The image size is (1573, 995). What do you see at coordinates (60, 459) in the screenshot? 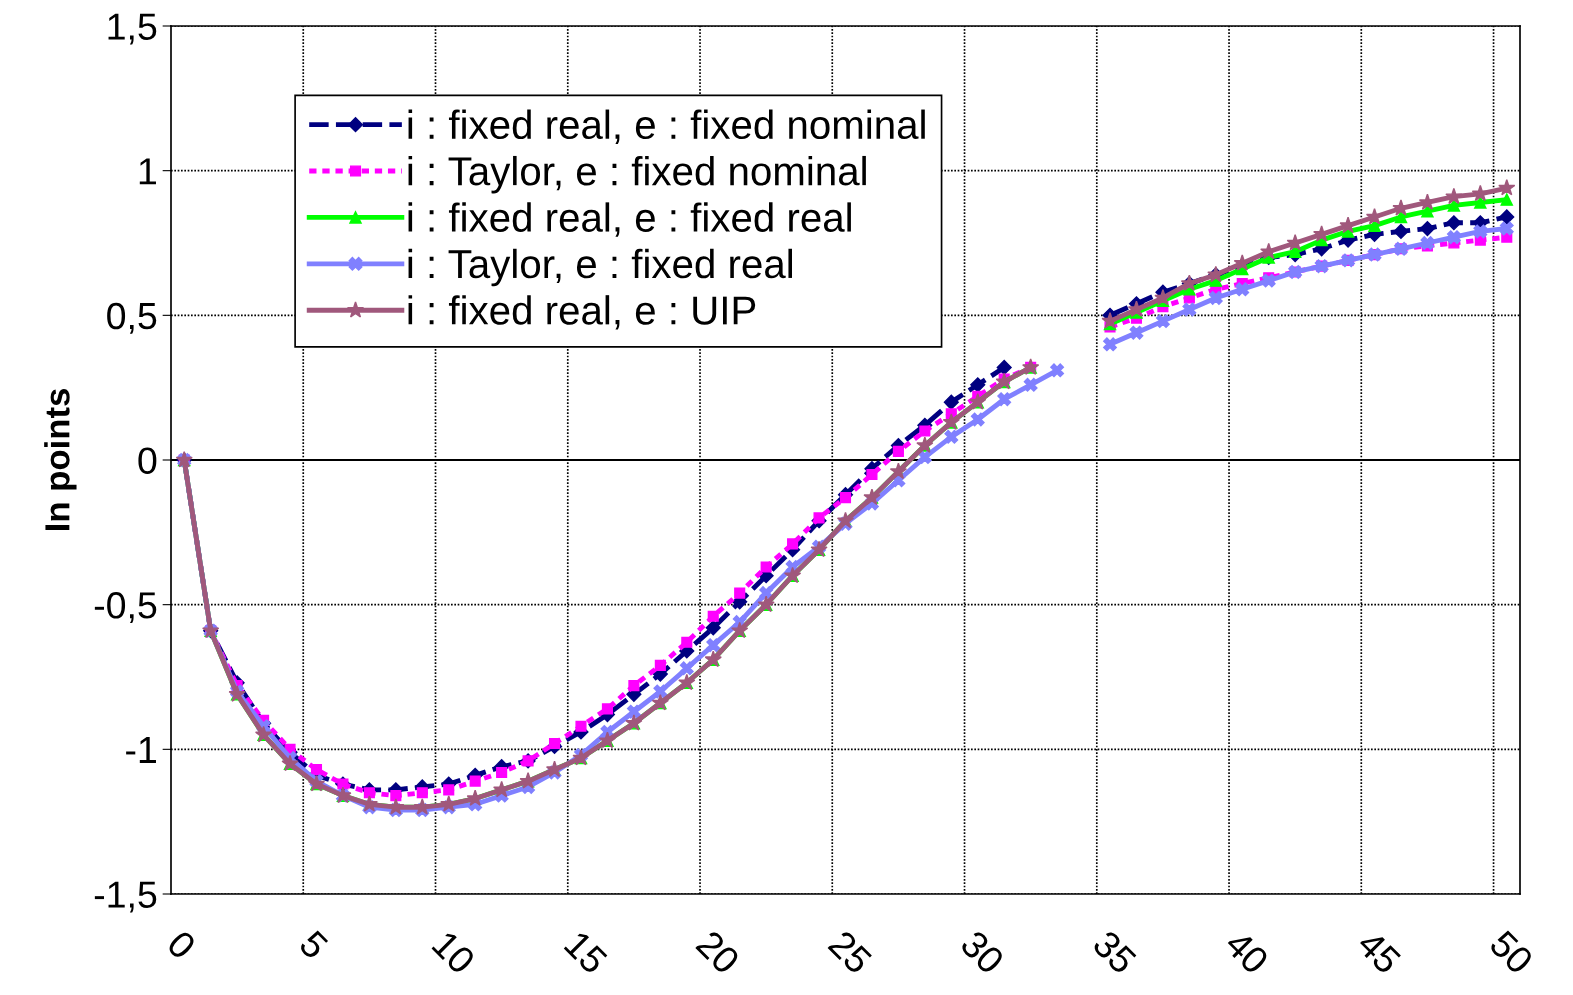
I see `y-axis-title: In points` at bounding box center [60, 459].